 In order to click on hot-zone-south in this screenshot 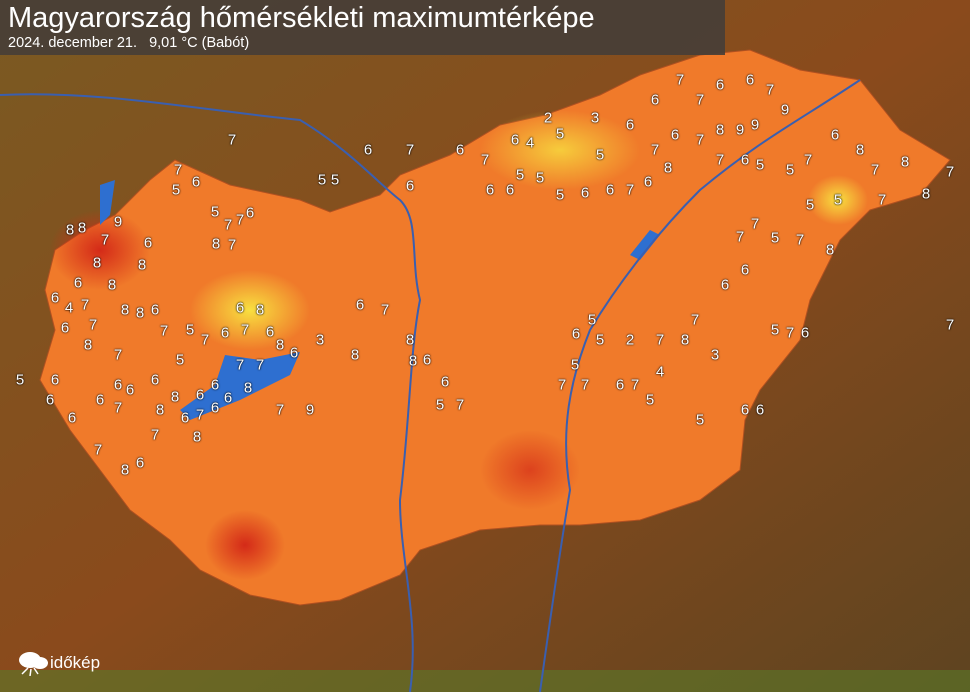, I will do `click(245, 545)`.